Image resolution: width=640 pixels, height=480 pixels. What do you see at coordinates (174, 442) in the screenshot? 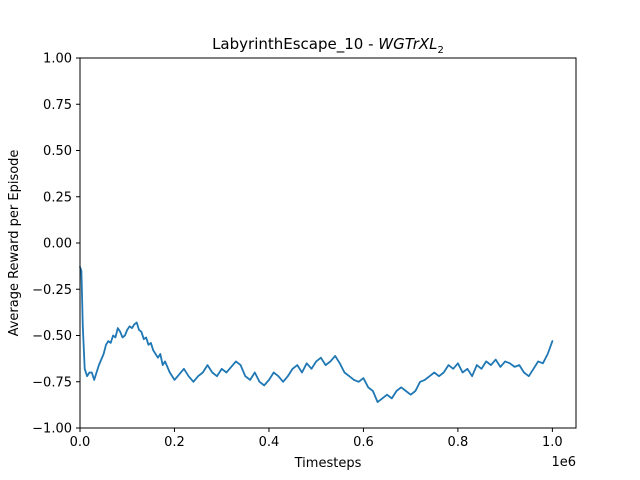
I see `x-tick-label: 0.2` at bounding box center [174, 442].